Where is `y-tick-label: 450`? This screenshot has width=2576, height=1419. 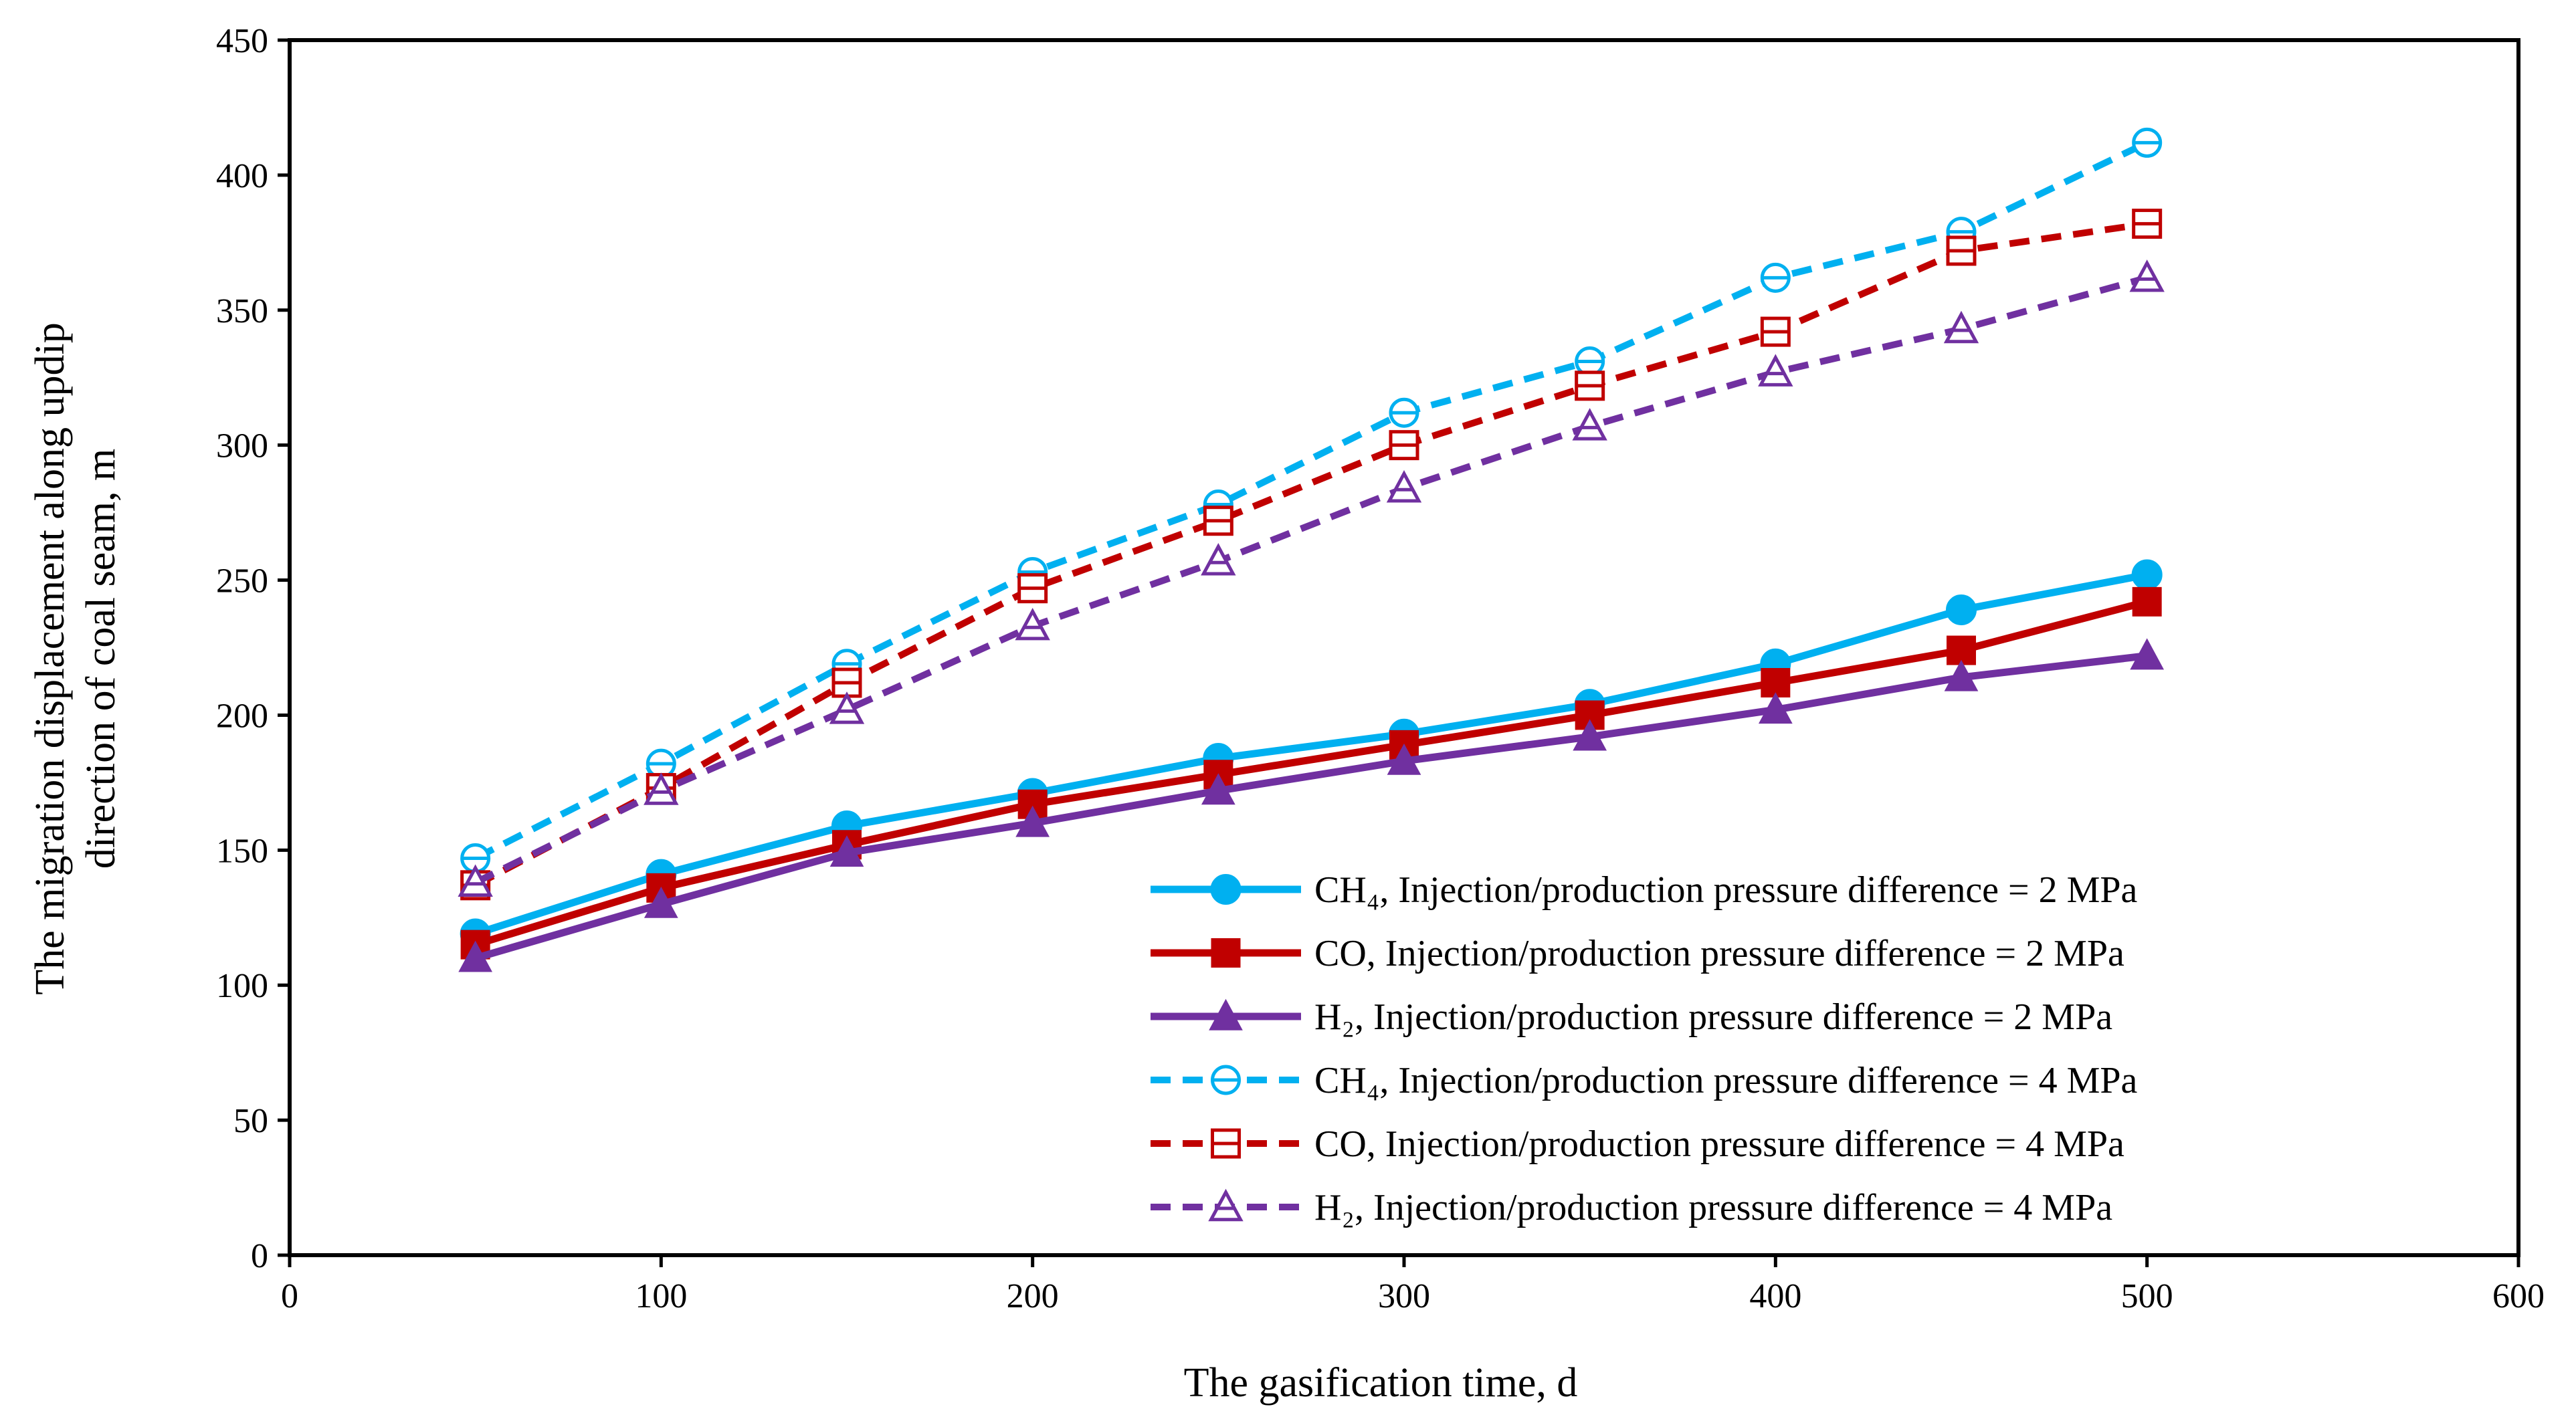 y-tick-label: 450 is located at coordinates (242, 41).